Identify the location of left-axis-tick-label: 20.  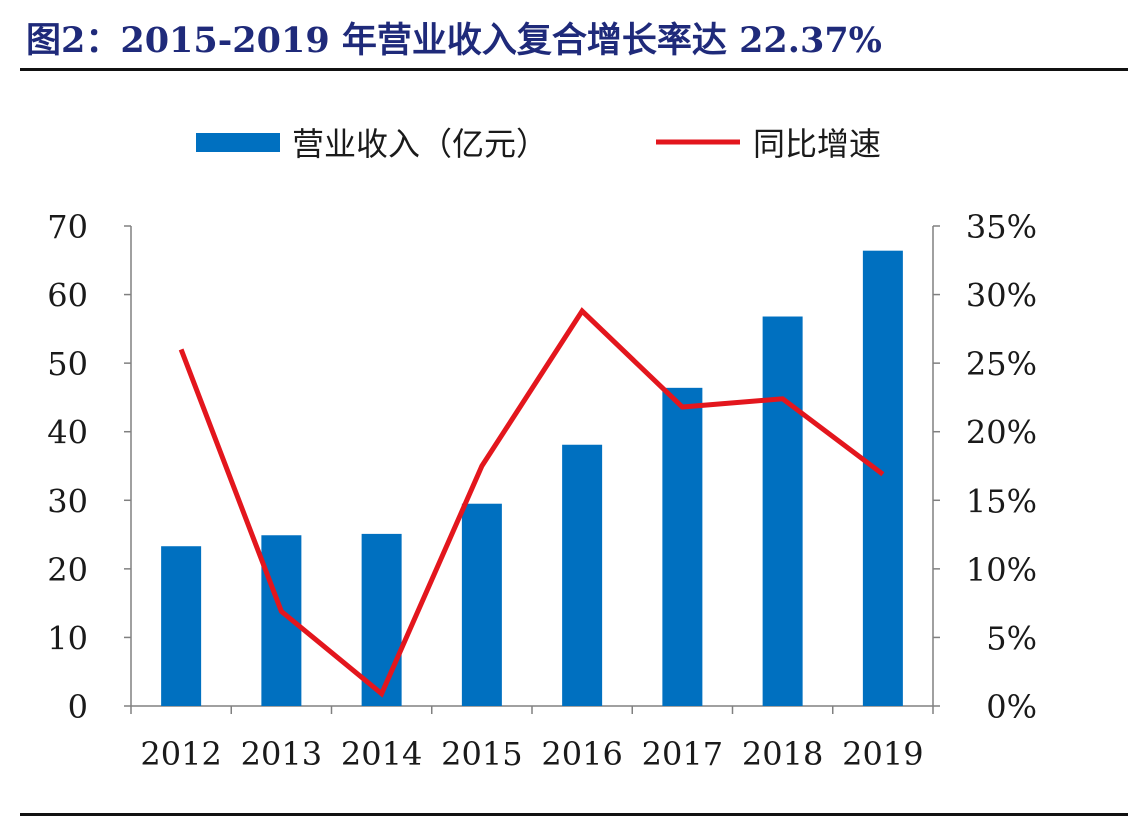
(67, 570).